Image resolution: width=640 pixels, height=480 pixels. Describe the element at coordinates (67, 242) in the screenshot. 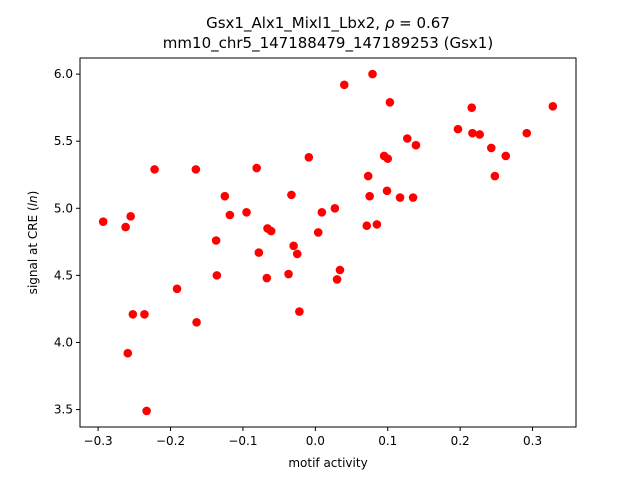

I see `y-axis-ticks: 3.5 4.0 4.5 5.0 5.5 6.0` at that location.